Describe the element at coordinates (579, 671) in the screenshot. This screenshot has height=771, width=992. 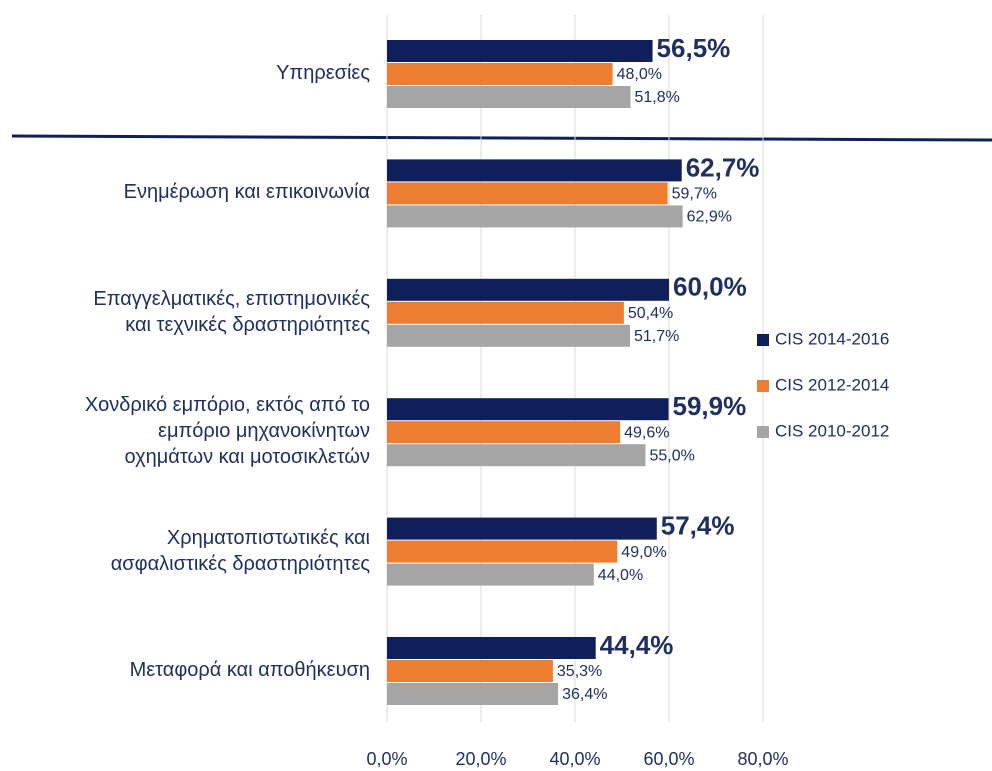
I see `data-label: 35,3%` at that location.